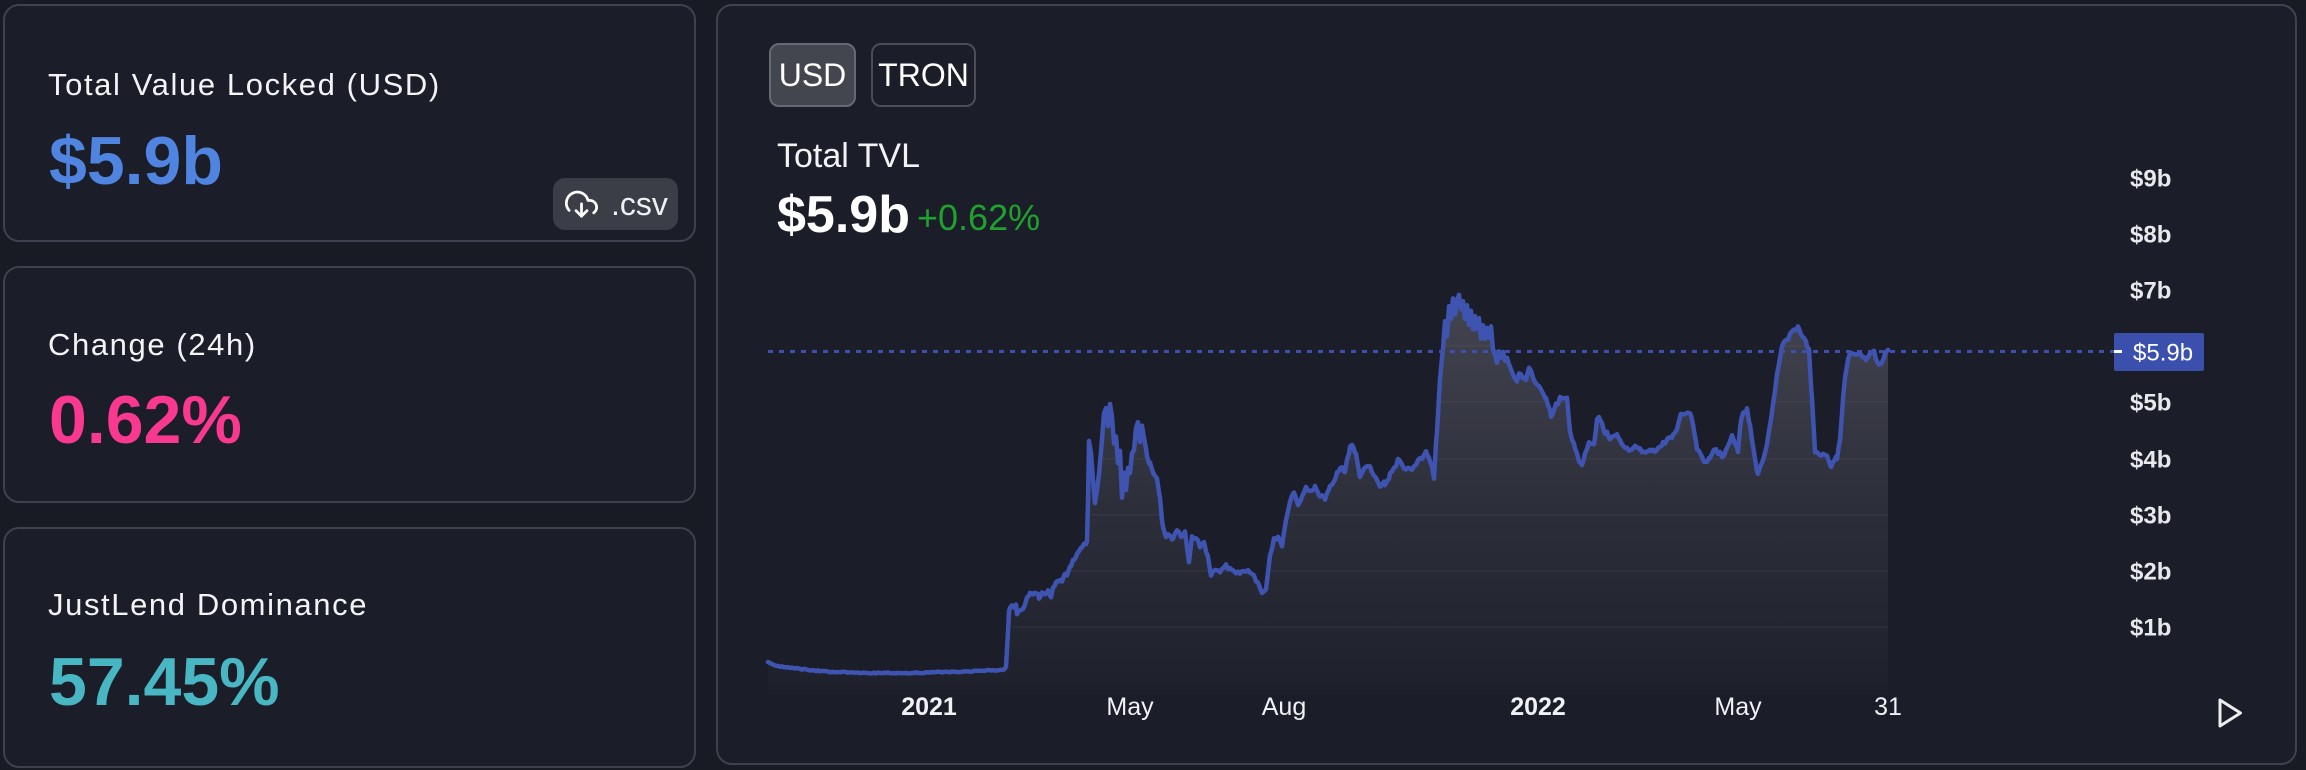 The image size is (2306, 770). Describe the element at coordinates (2150, 515) in the screenshot. I see `svg-text: $3b` at that location.